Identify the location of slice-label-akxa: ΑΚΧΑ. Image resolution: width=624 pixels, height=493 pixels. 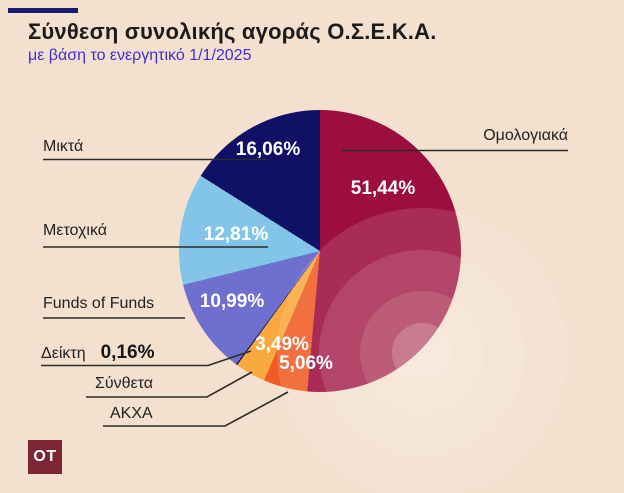
(131, 413).